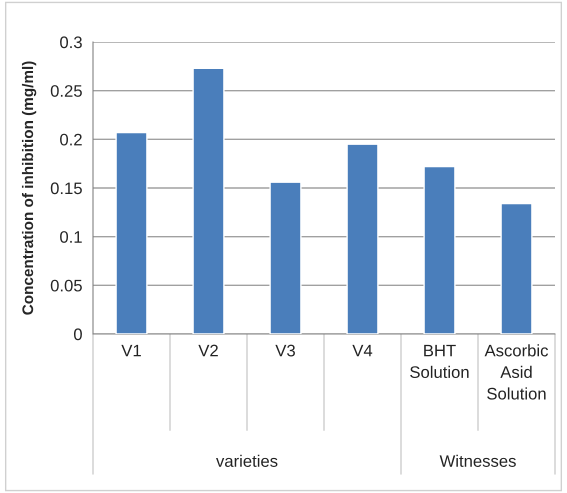  I want to click on y-tick-label: 0.15, so click(66, 188).